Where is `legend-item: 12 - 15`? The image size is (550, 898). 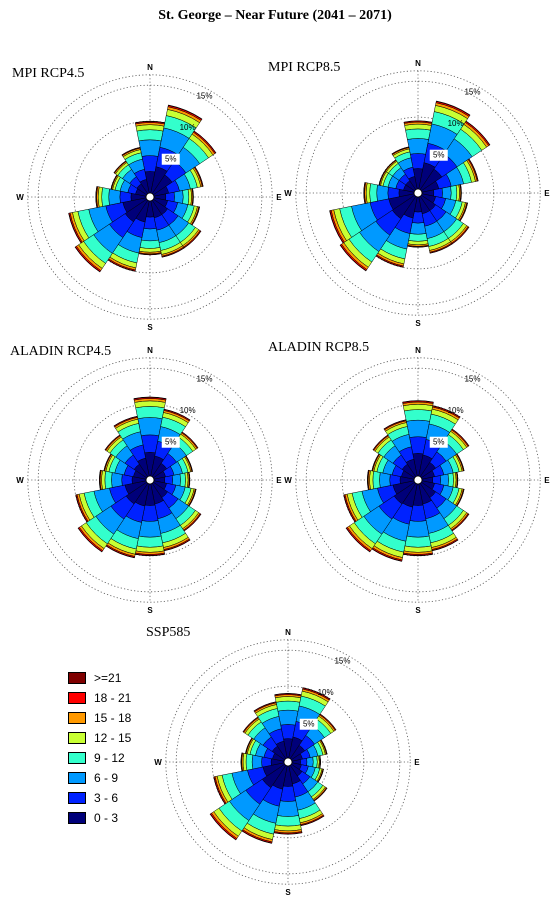 legend-item: 12 - 15 is located at coordinates (103, 738).